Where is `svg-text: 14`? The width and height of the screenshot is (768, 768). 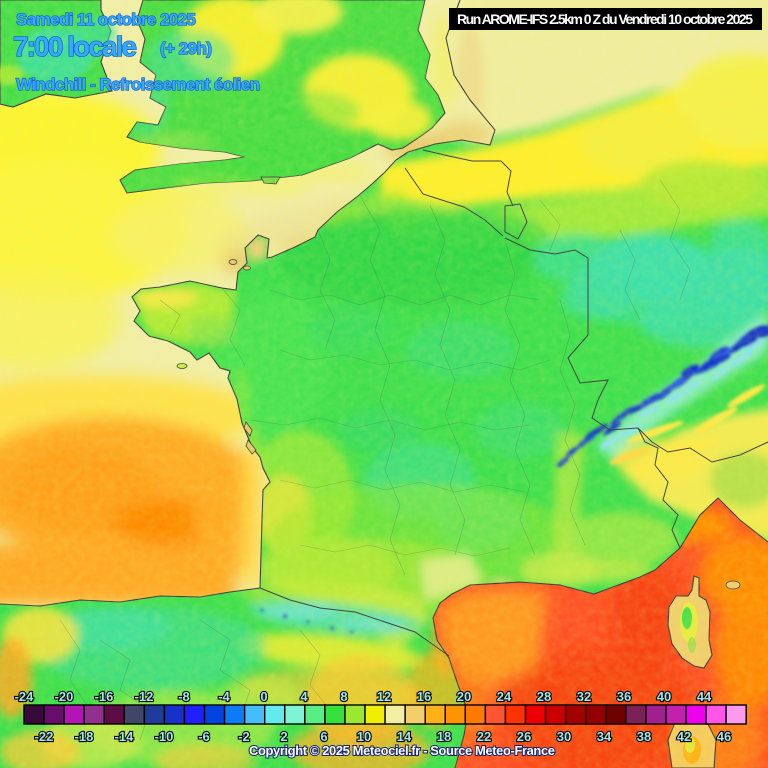 svg-text: 14 is located at coordinates (404, 736).